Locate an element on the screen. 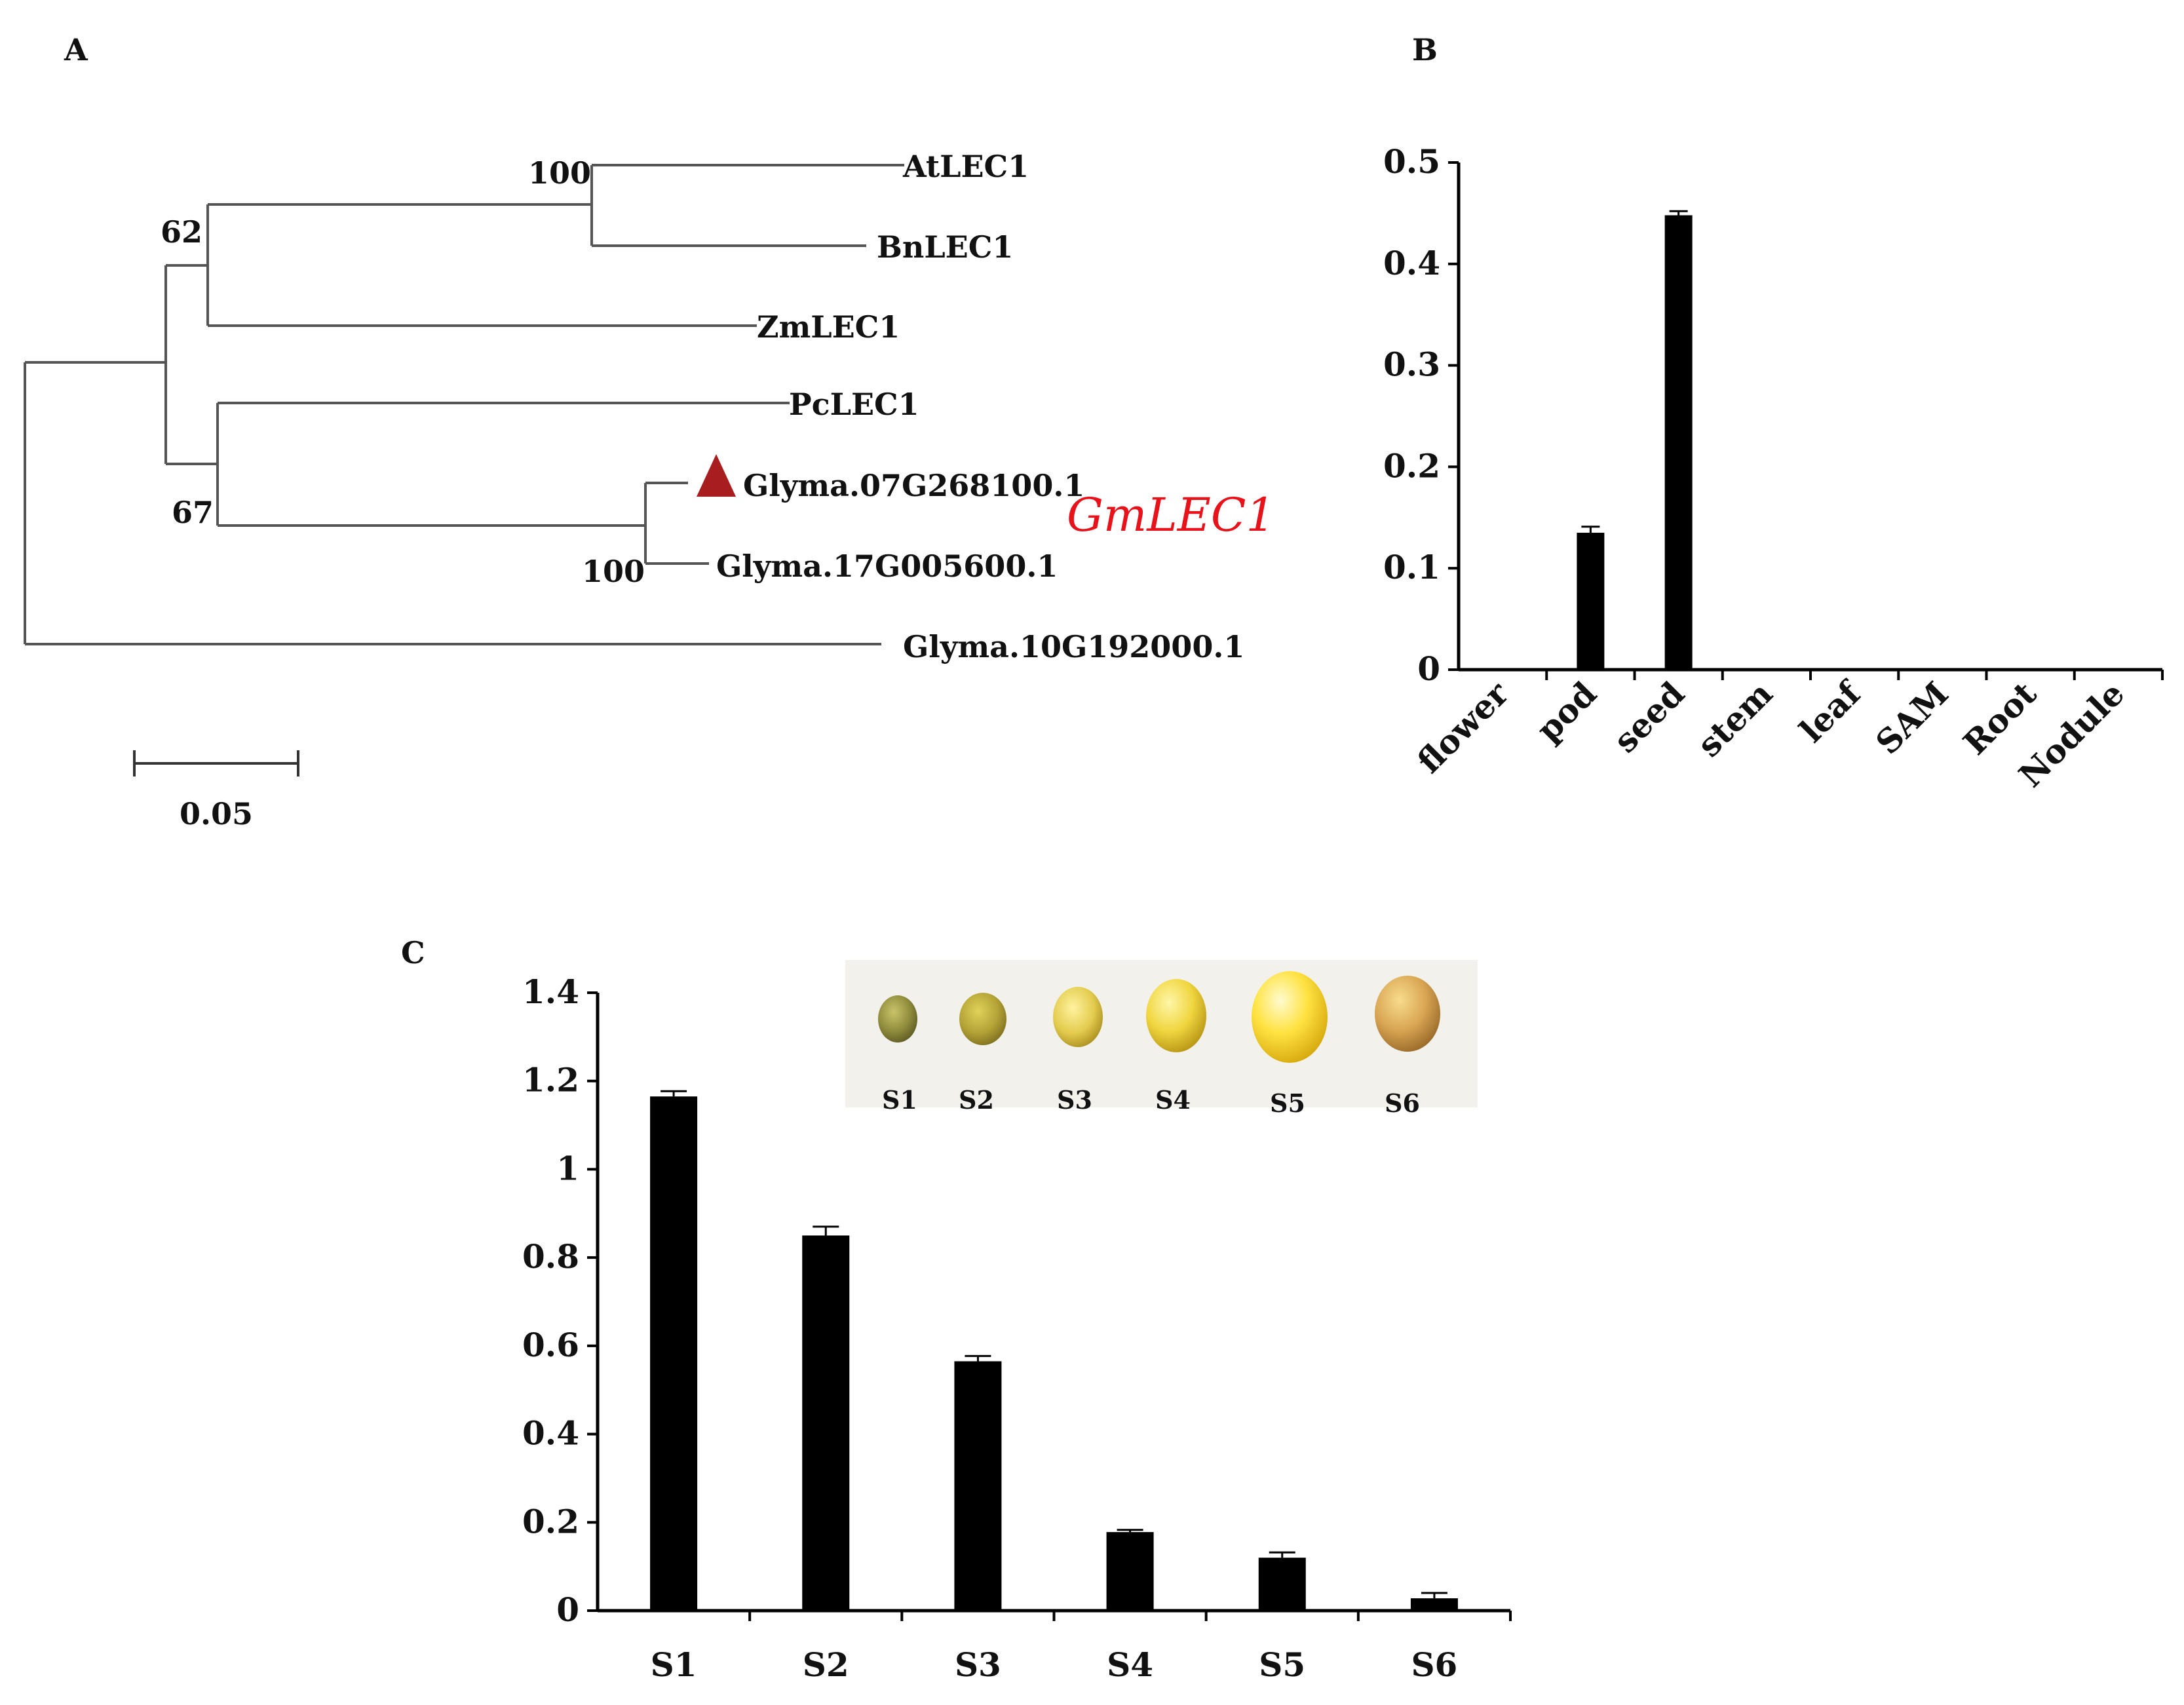 The height and width of the screenshot is (1705, 2184). seed-image-s6 is located at coordinates (1407, 1014).